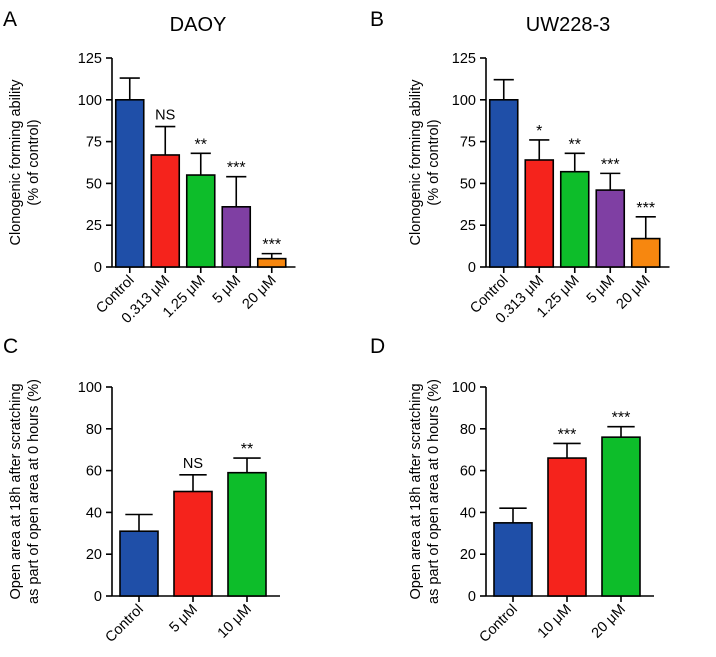 The width and height of the screenshot is (716, 657). Describe the element at coordinates (10, 19) in the screenshot. I see `panel-letter: A` at that location.